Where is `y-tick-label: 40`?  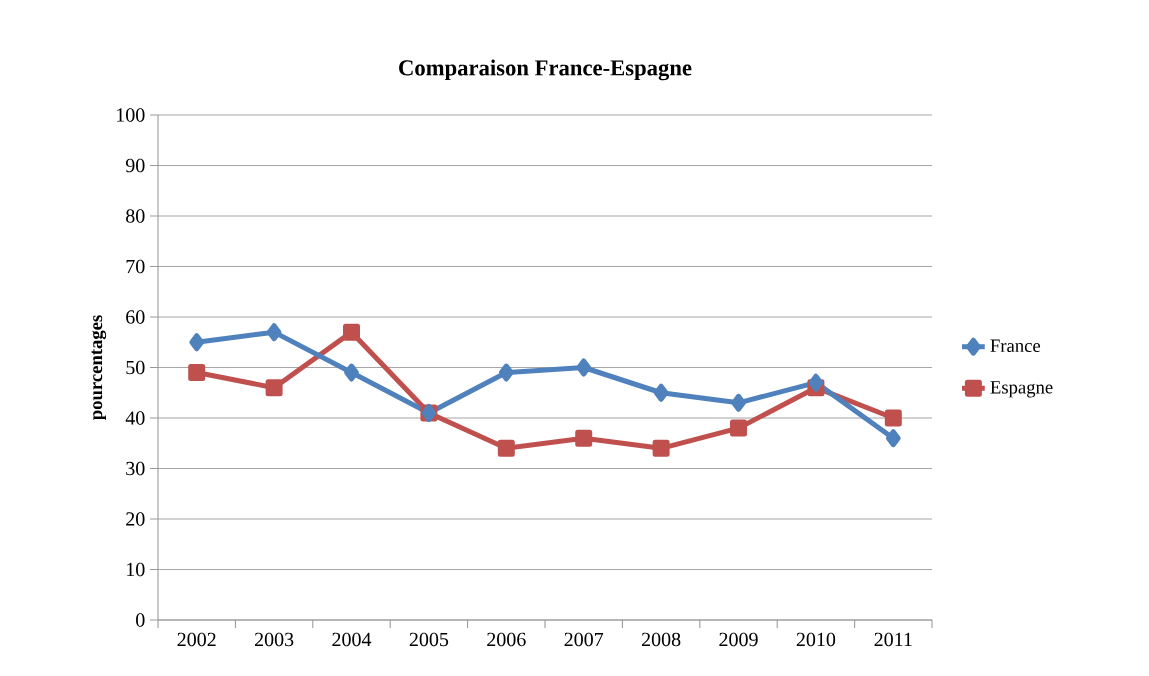
y-tick-label: 40 is located at coordinates (135, 418).